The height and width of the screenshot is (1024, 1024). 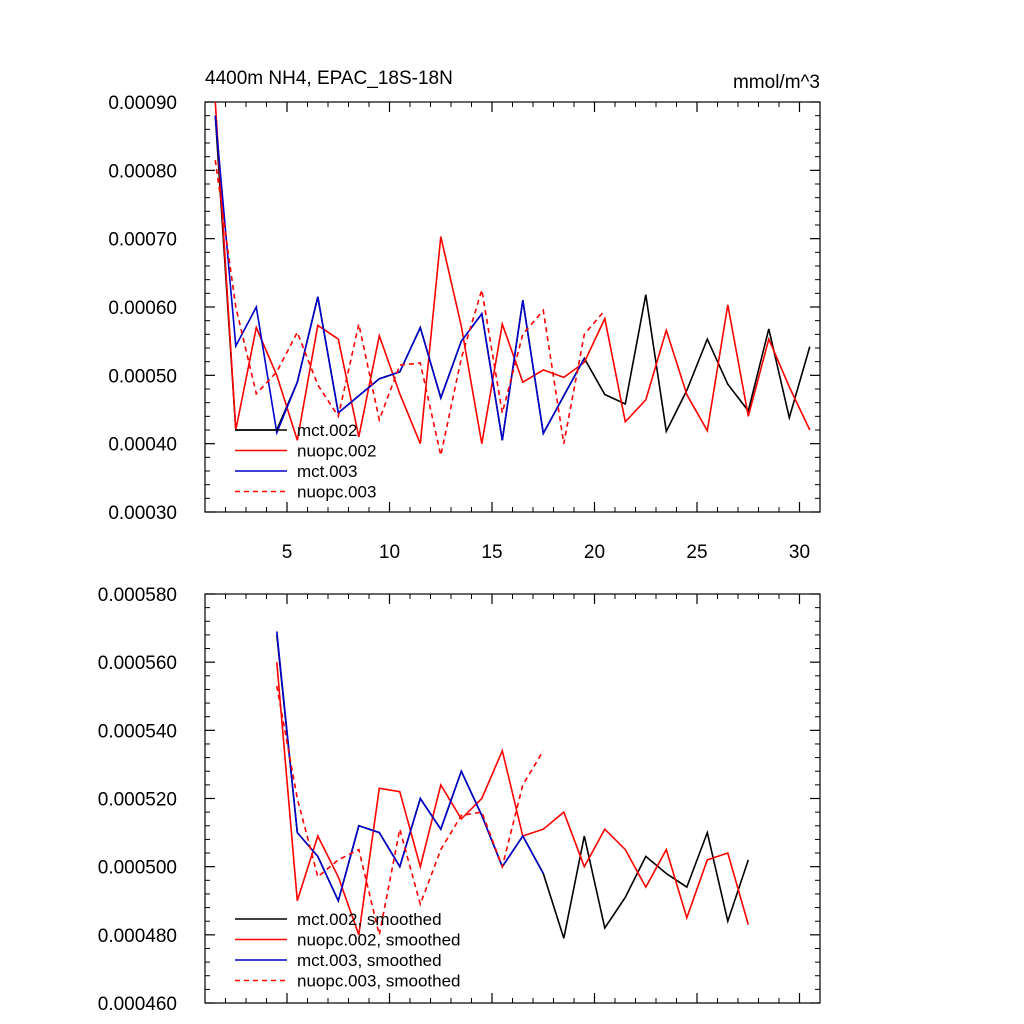 I want to click on x-tick-label: 15, so click(x=491, y=552).